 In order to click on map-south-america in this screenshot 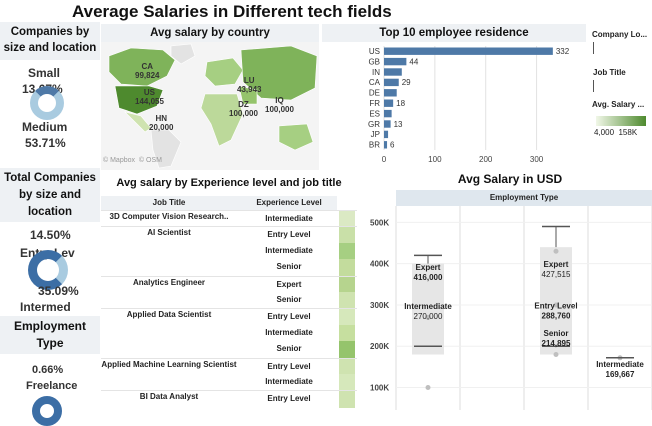, I will do `click(166, 149)`.